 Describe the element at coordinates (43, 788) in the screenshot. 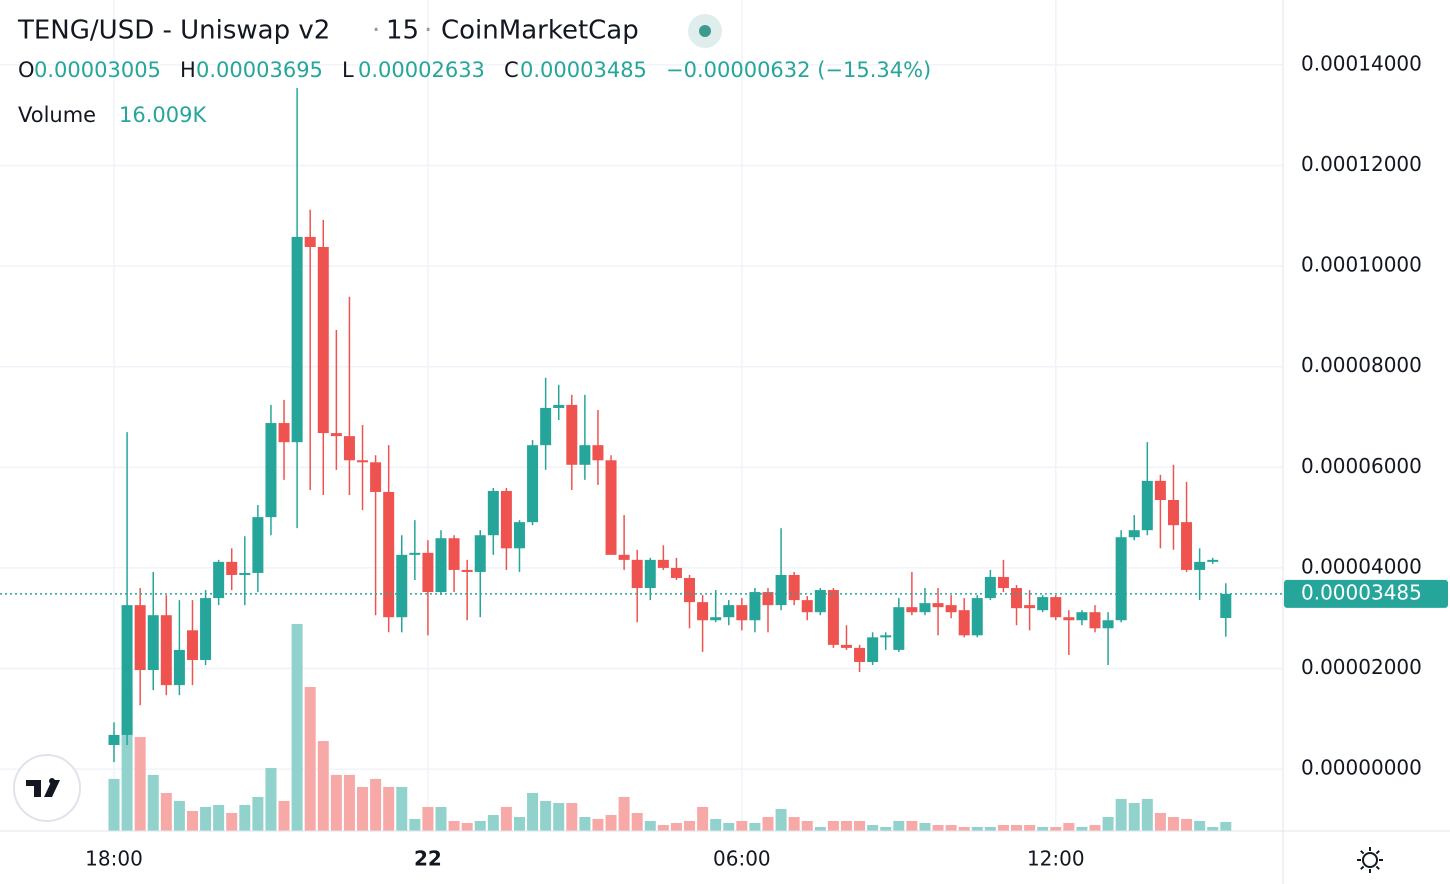

I see `logo-mark` at that location.